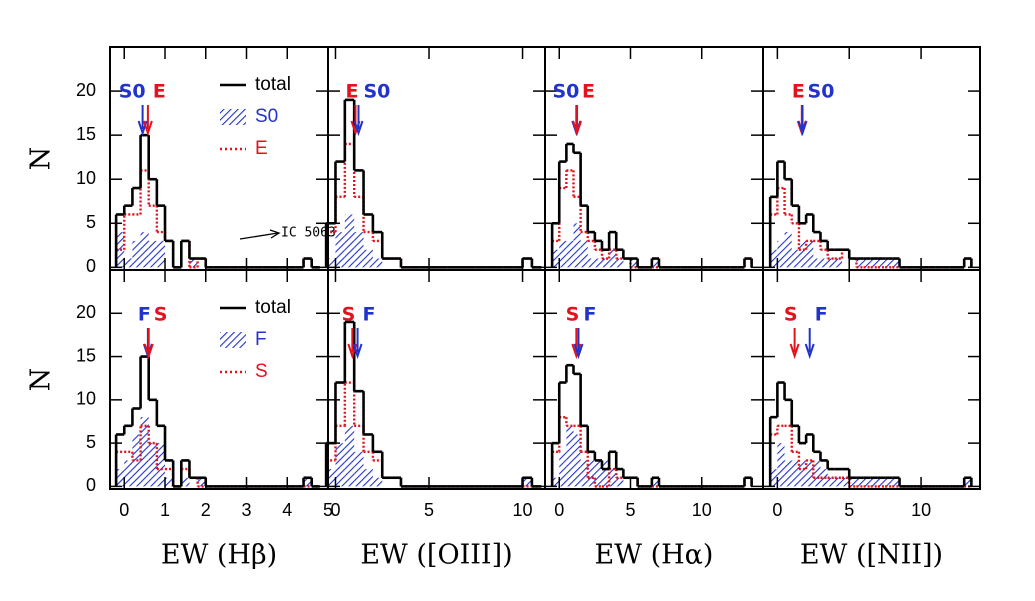 This screenshot has width=1035, height=601. I want to click on x-axis-label: EW ([OIII]), so click(436, 555).